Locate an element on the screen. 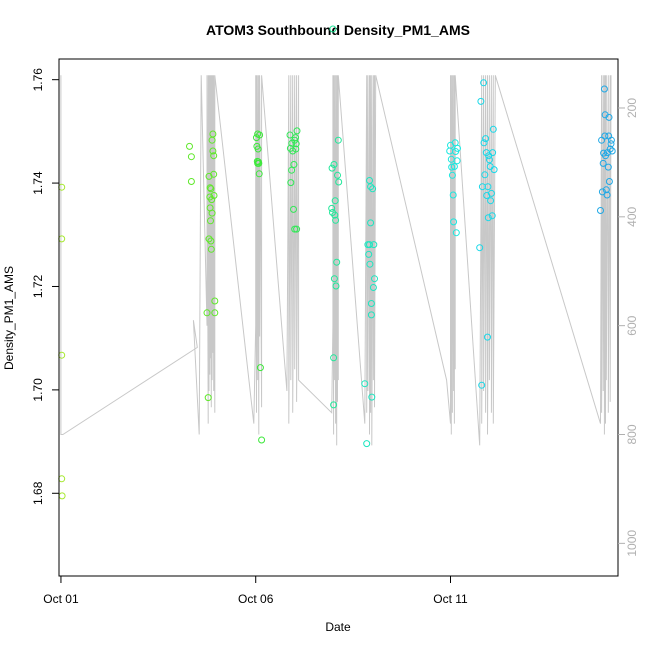 This screenshot has height=650, width=650. y2-tick-label: 600 is located at coordinates (632, 325).